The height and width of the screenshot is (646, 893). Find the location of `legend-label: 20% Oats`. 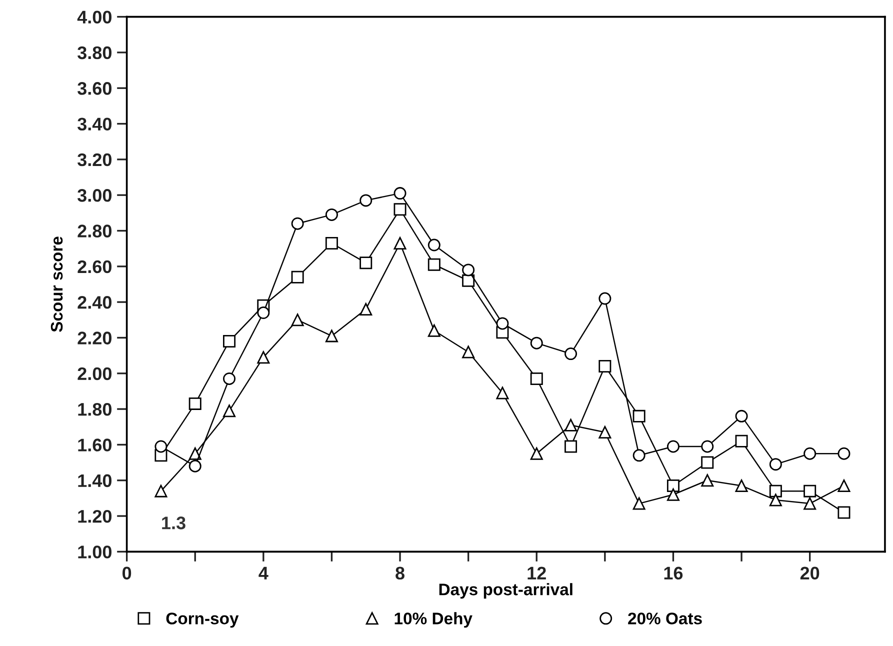

legend-label: 20% Oats is located at coordinates (665, 618).